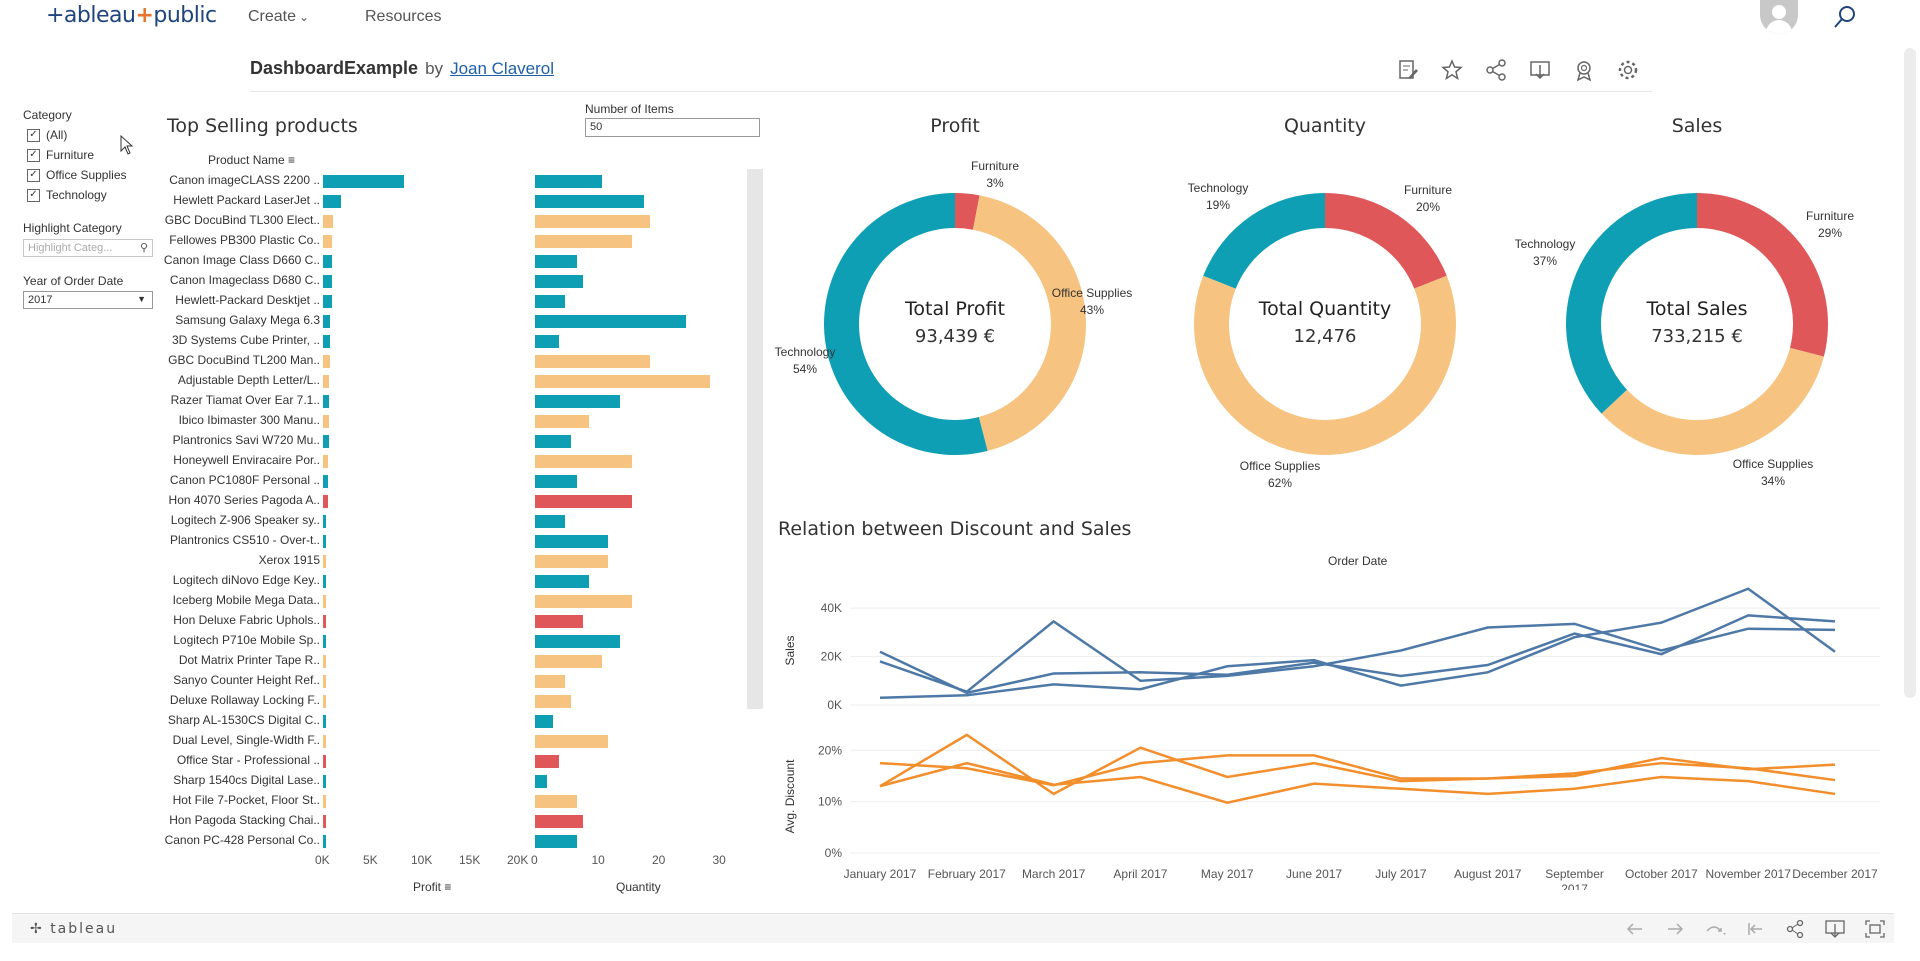 Image resolution: width=1920 pixels, height=961 pixels. Describe the element at coordinates (1755, 929) in the screenshot. I see `reset-icon` at that location.